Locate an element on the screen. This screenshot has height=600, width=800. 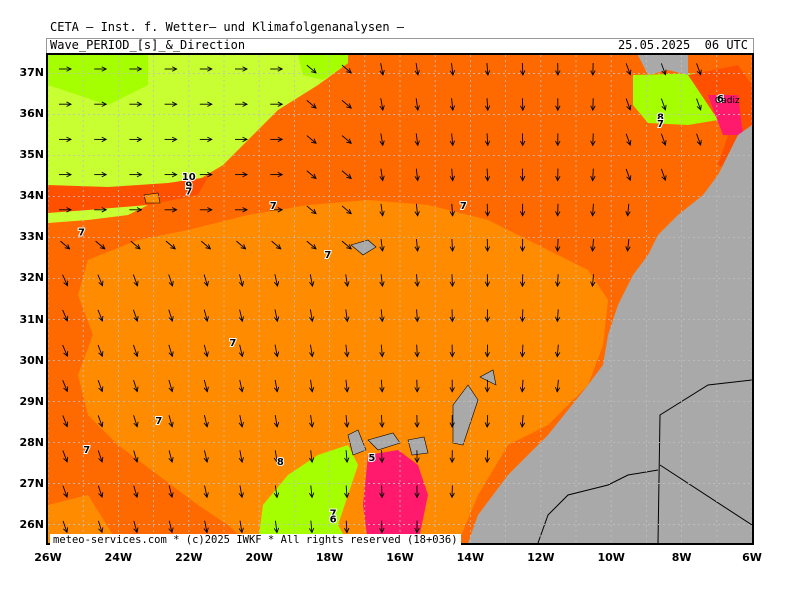
longitude-tick-label: 14W is located at coordinates (470, 557).